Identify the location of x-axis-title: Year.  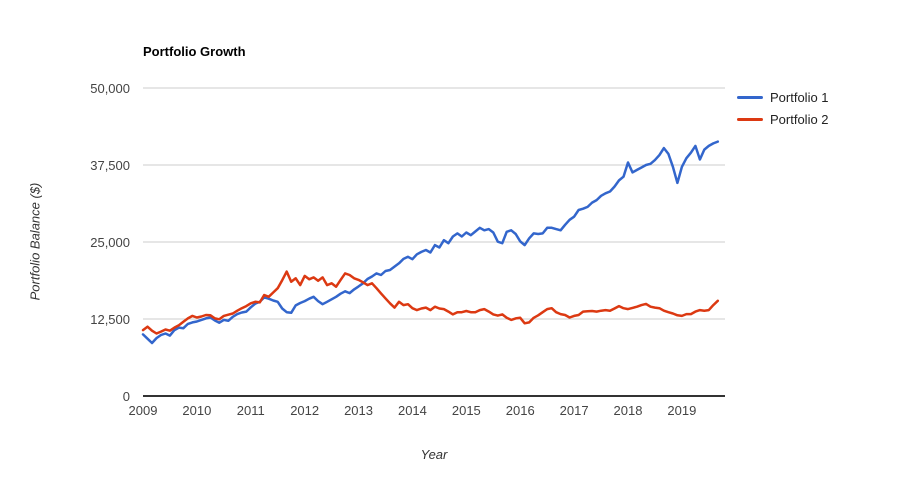
(434, 454).